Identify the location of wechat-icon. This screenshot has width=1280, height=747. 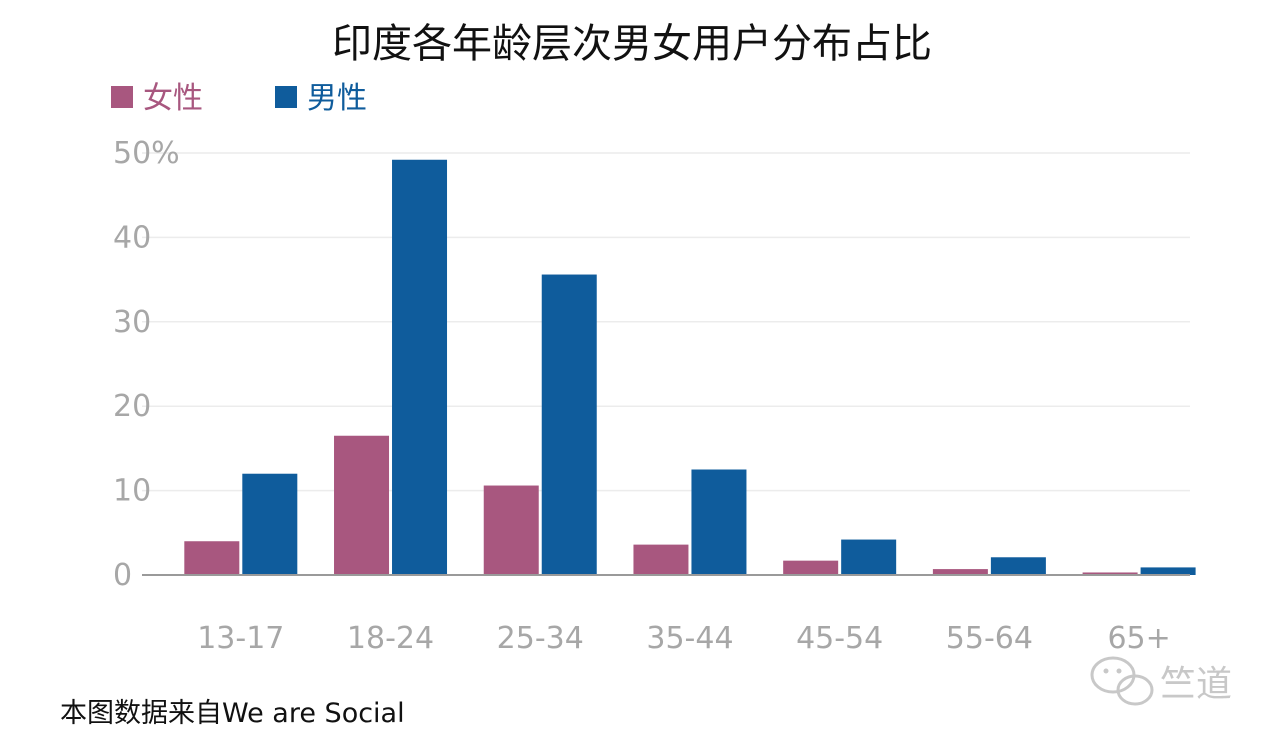
(1122, 681).